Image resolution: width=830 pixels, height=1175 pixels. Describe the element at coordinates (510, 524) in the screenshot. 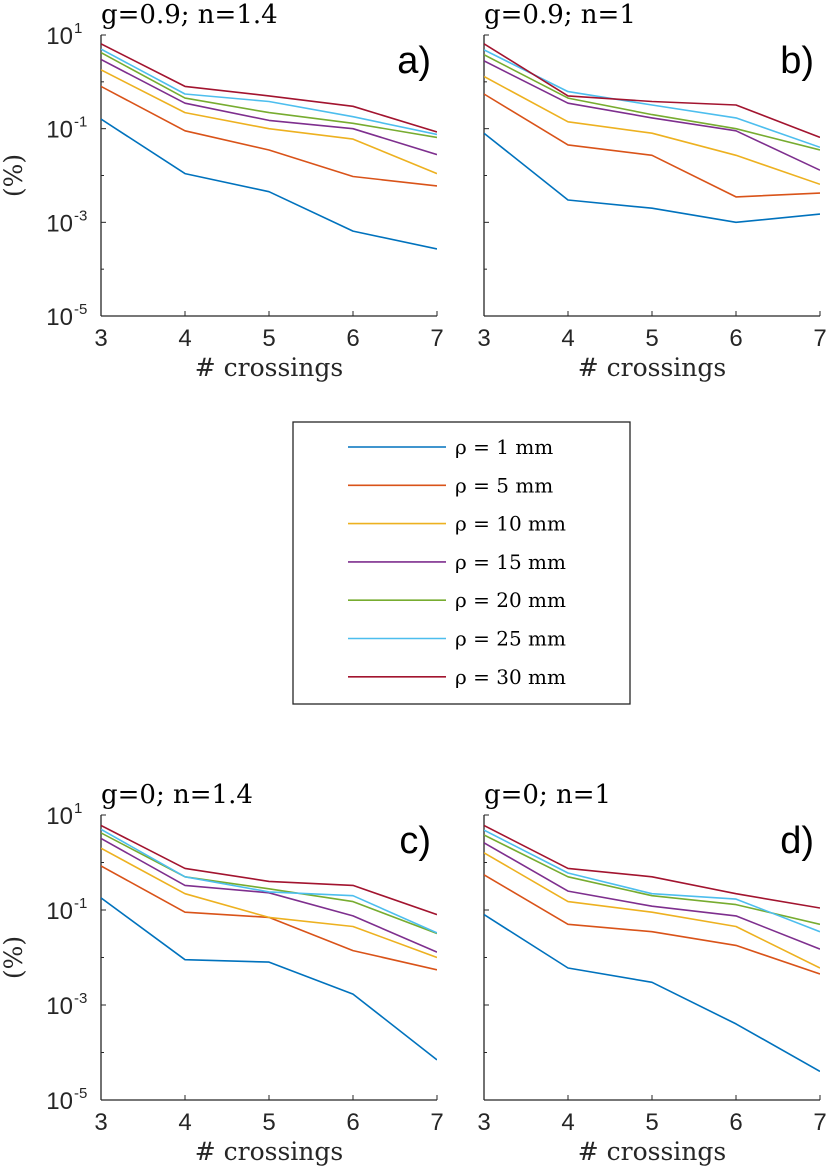

I see `legend-label: ρ = 10 mm` at that location.